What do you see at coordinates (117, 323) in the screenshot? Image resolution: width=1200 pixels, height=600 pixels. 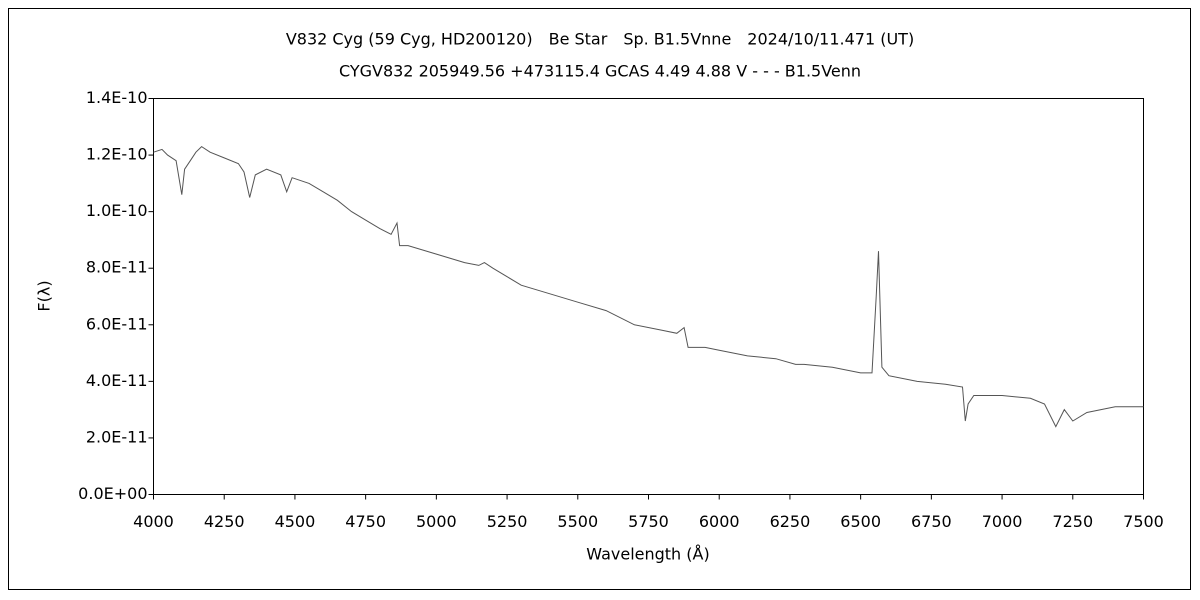 I see `y-tick-label: 6.0E-11` at bounding box center [117, 323].